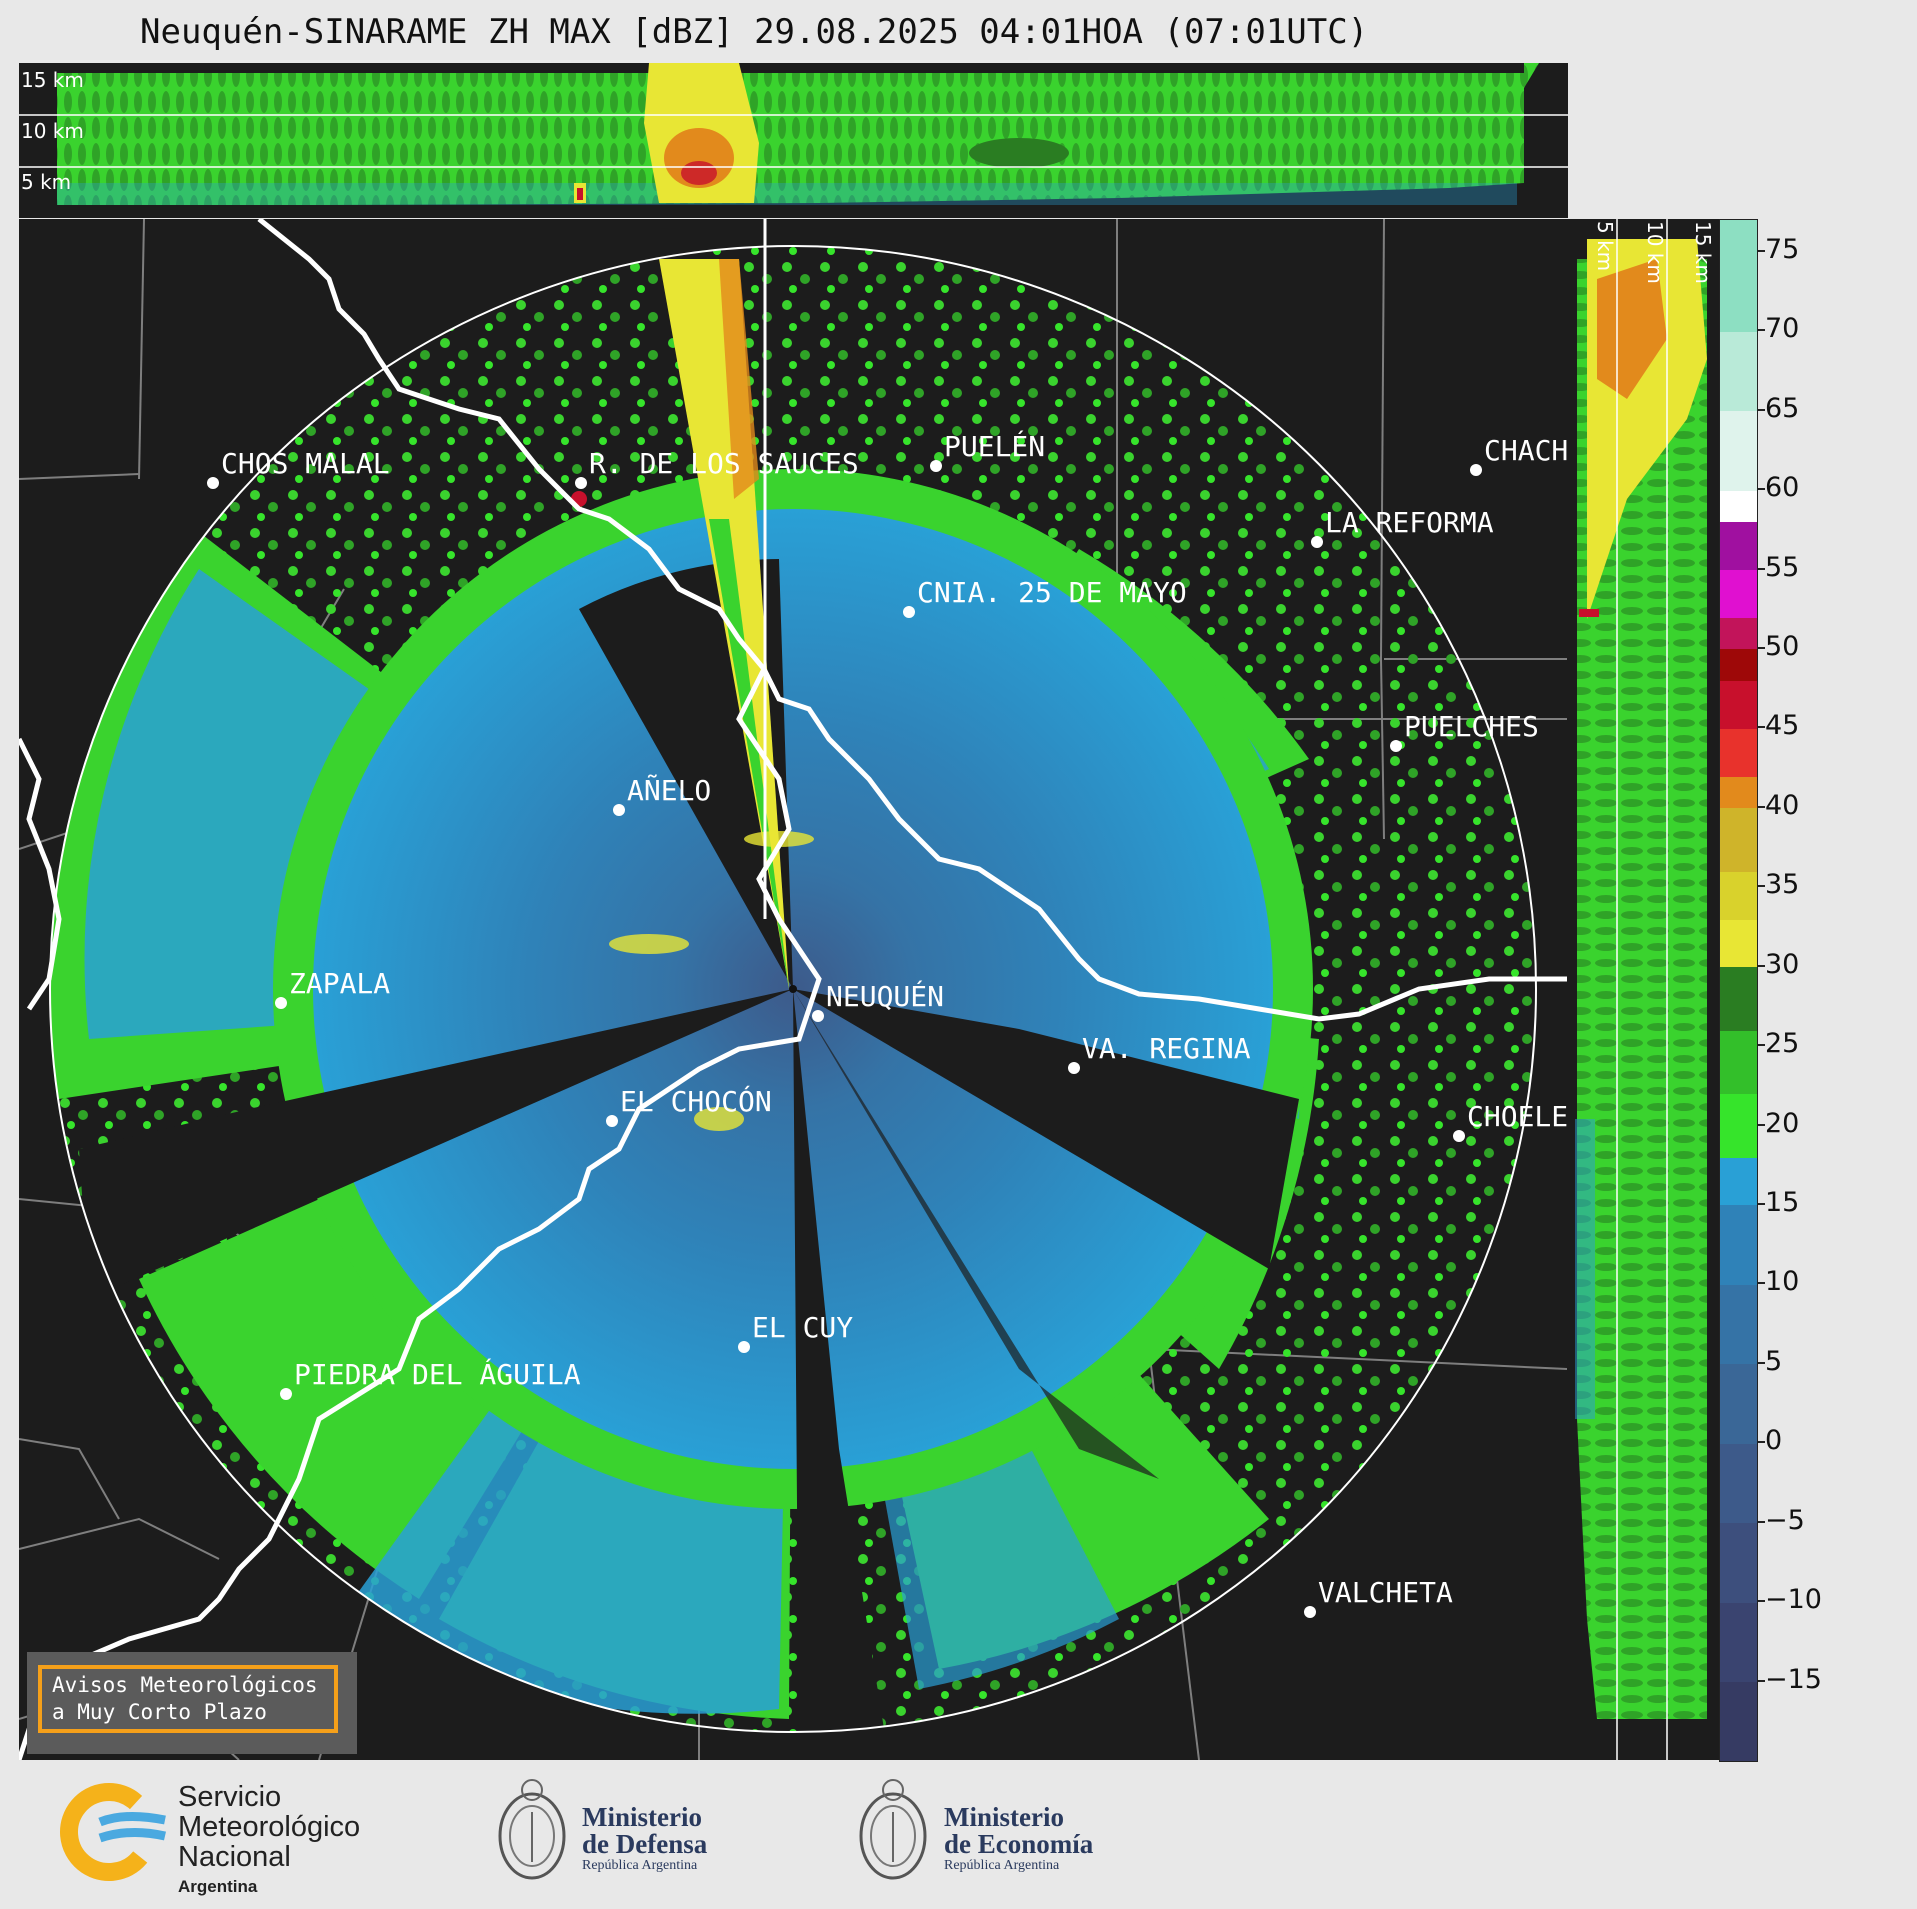 The image size is (1917, 1909). Describe the element at coordinates (1793, 1600) in the screenshot. I see `colorbar-tick-label: −10` at that location.